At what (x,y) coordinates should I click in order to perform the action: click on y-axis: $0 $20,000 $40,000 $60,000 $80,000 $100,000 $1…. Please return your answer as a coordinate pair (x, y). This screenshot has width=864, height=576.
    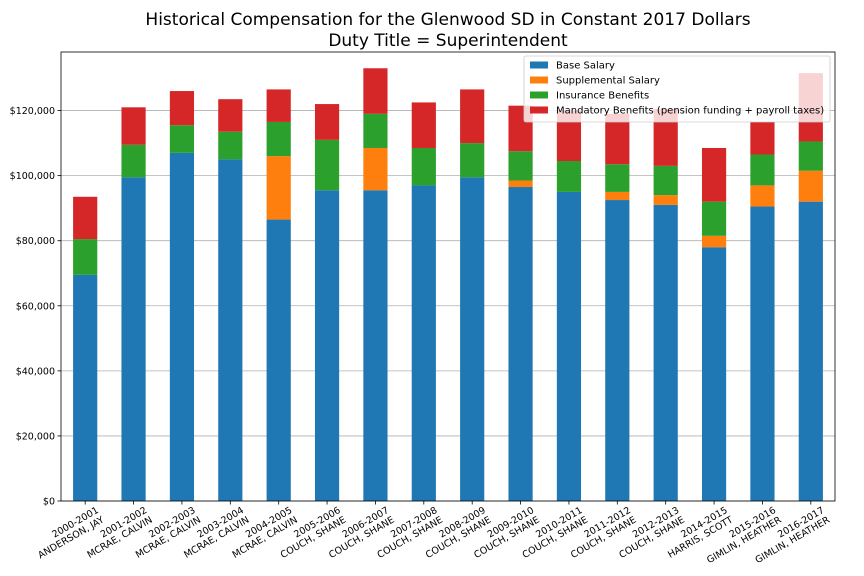
    Looking at the image, I should click on (35, 307).